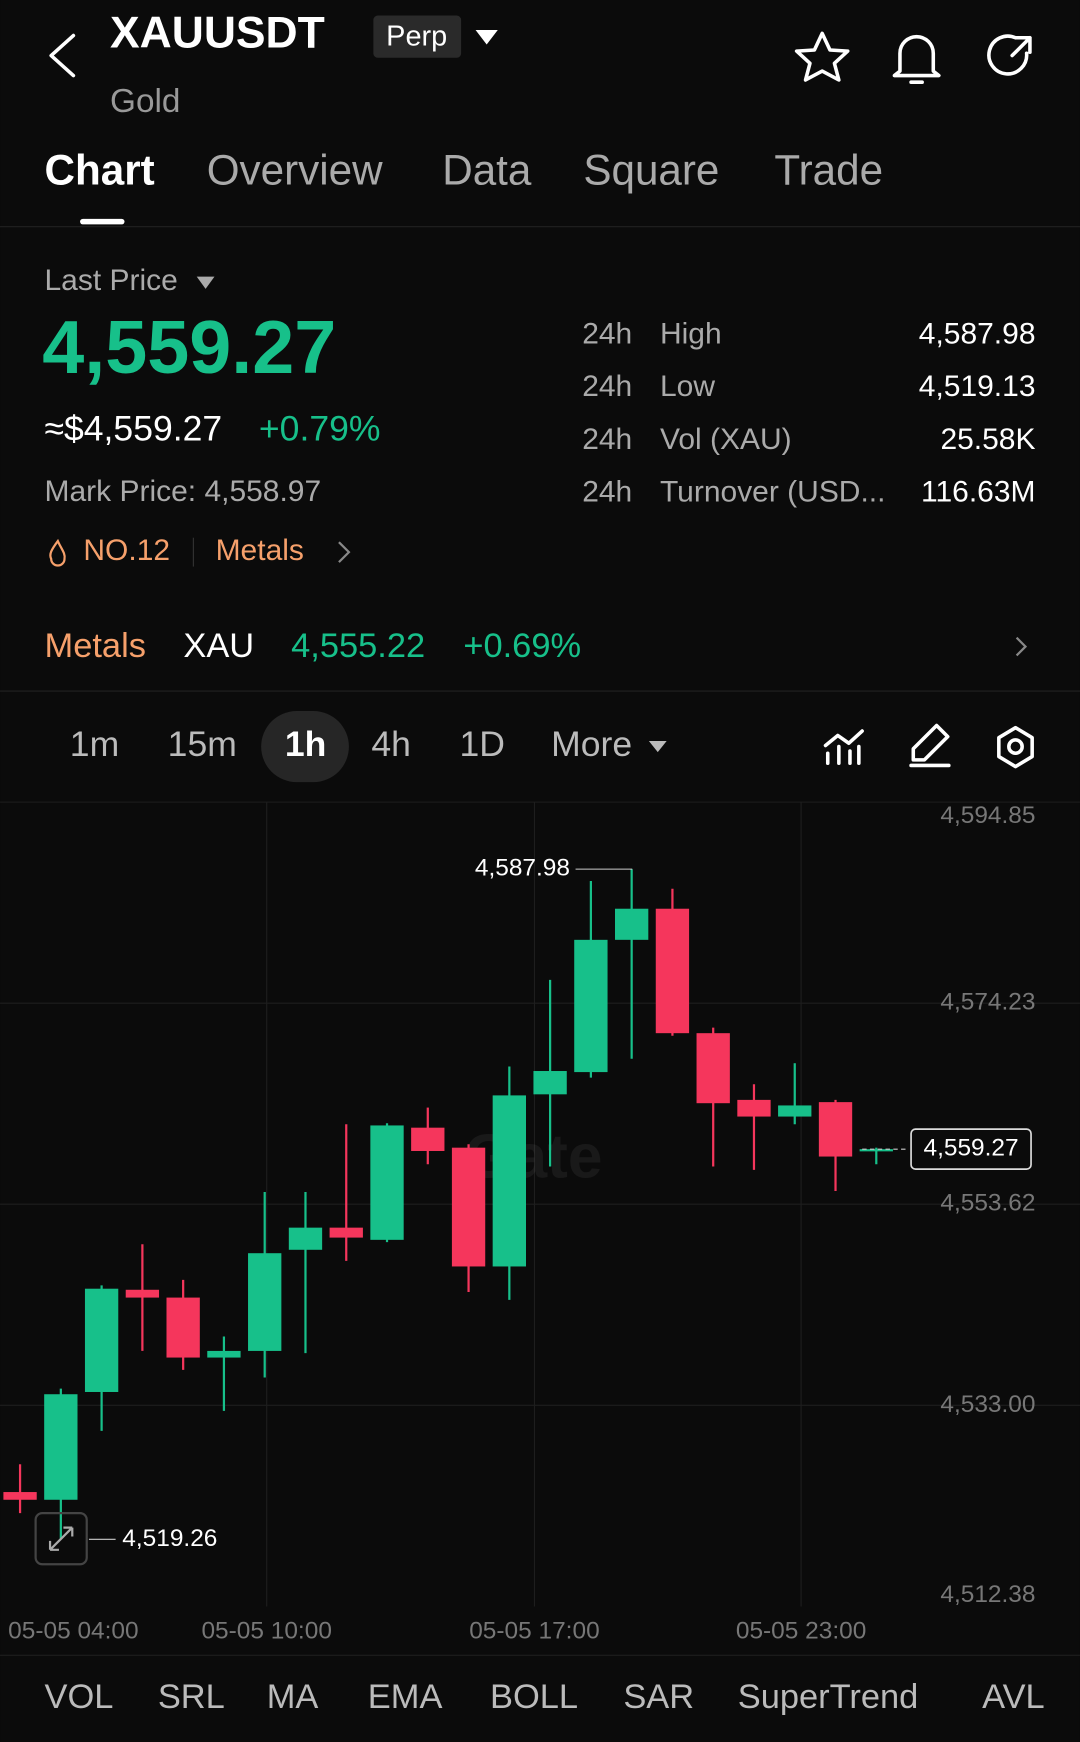  What do you see at coordinates (145, 101) in the screenshot?
I see `asset-name: Gold` at bounding box center [145, 101].